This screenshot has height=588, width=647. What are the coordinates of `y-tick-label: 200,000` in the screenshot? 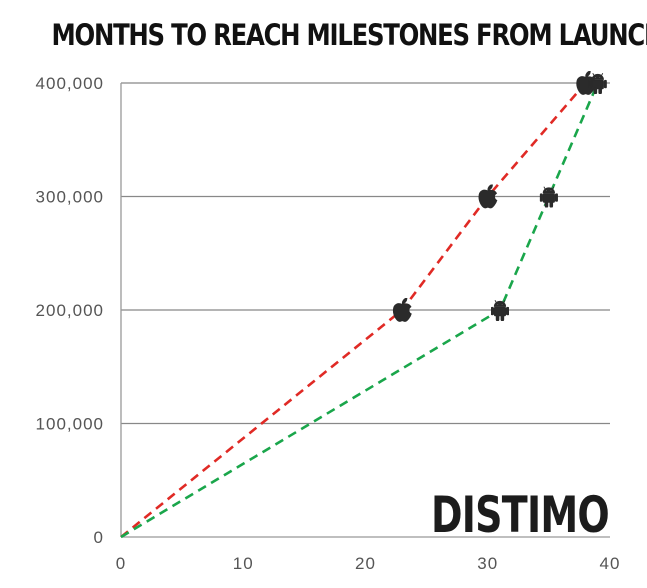 It's located at (70, 310).